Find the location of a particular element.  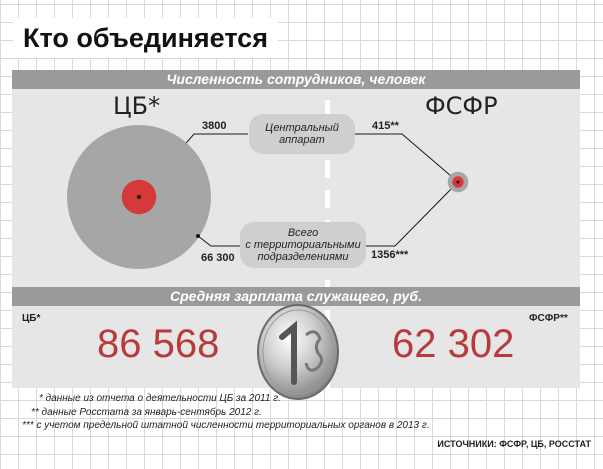

dot-cb-center is located at coordinates (139, 197).